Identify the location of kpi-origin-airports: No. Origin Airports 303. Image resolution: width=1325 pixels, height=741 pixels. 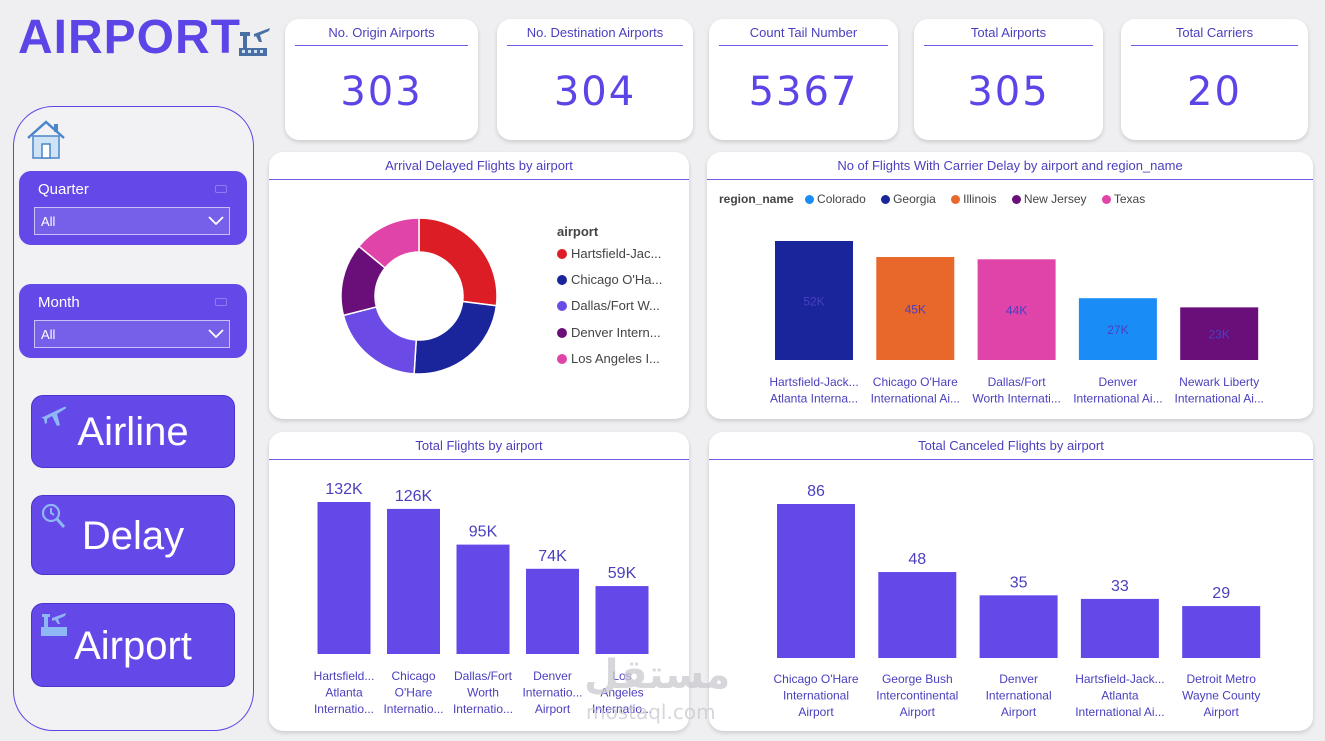
(381, 79).